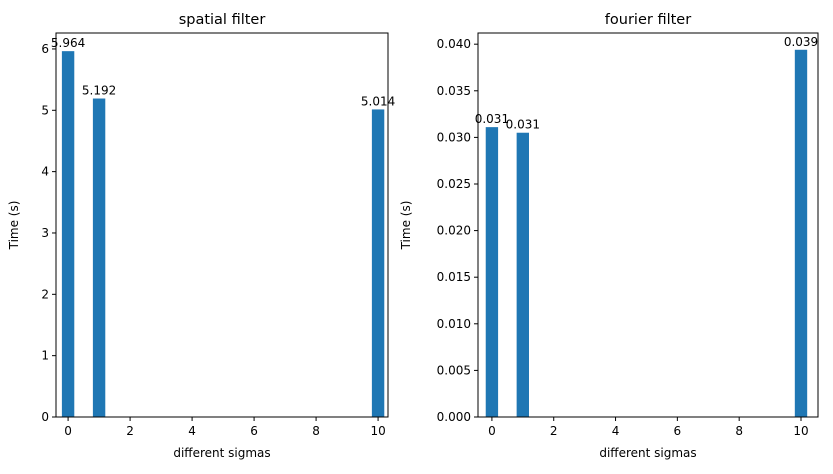 This screenshot has width=833, height=474. Describe the element at coordinates (454, 137) in the screenshot. I see `y-tick-label: 0.030` at that location.